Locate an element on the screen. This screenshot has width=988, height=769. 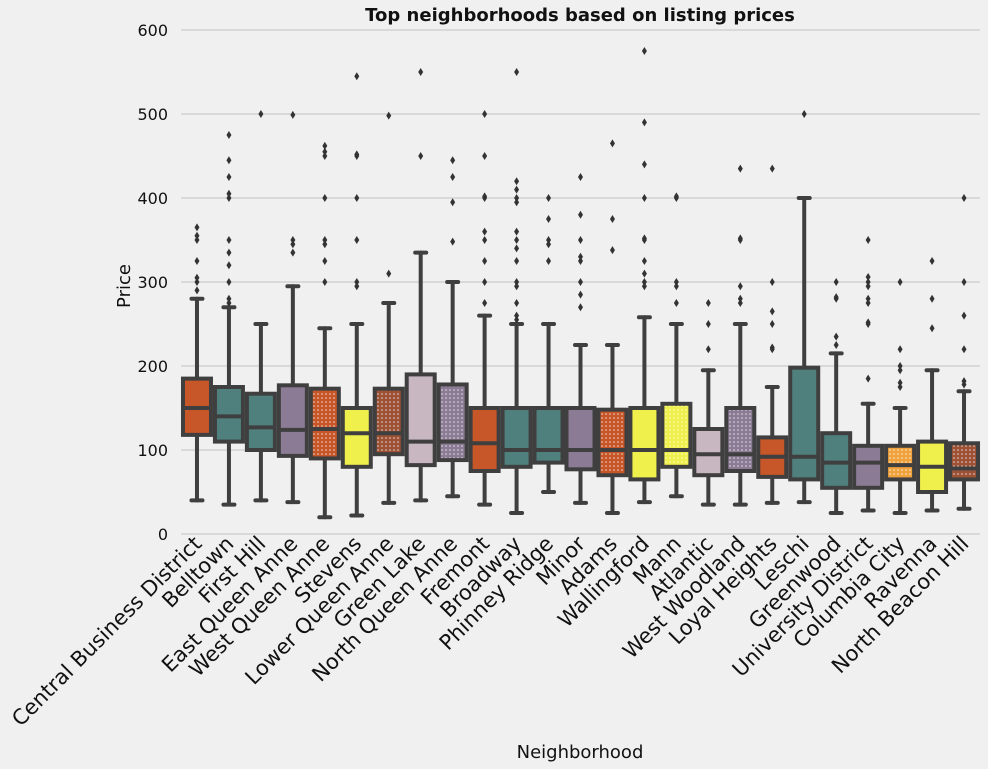
x-tick-label: Central Business District is located at coordinates (106, 631).